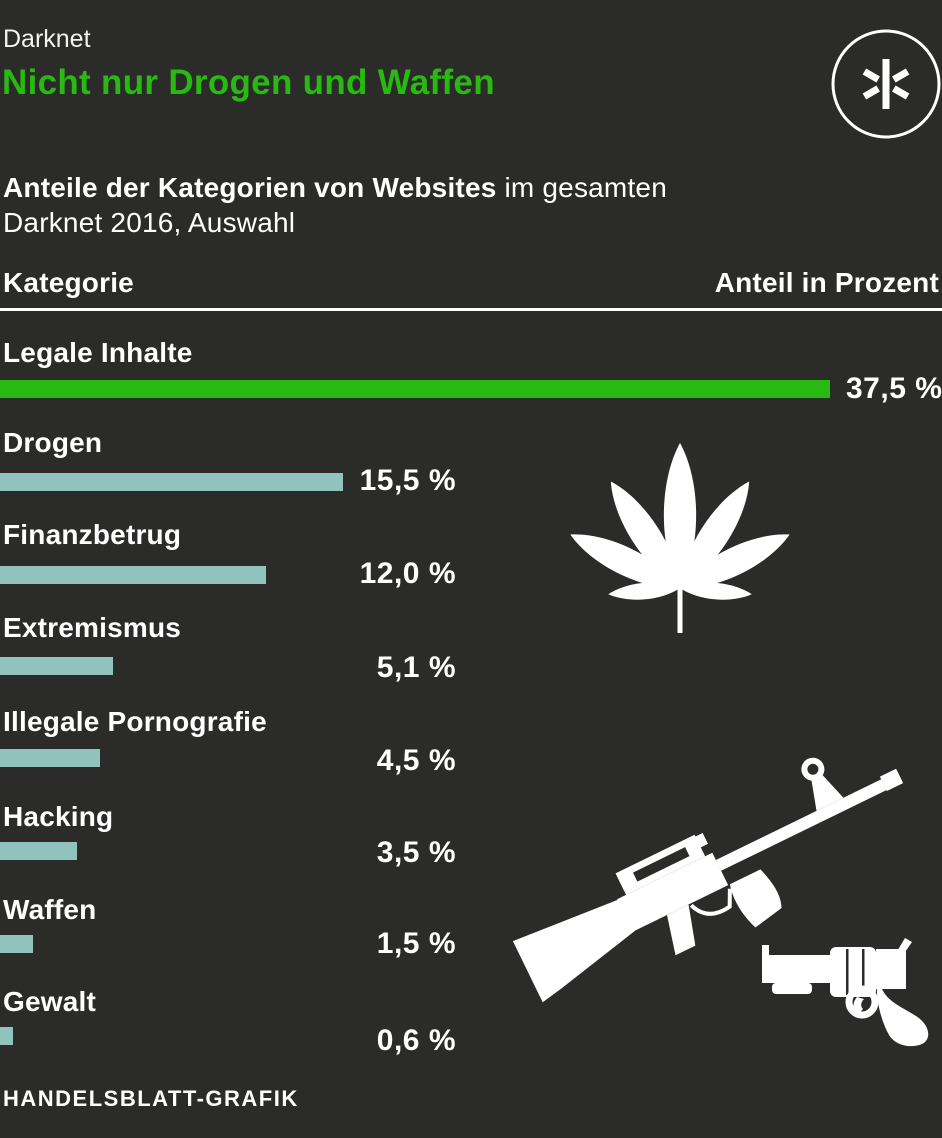 The image size is (942, 1138). What do you see at coordinates (47, 39) in the screenshot?
I see `kicker: Darknet` at bounding box center [47, 39].